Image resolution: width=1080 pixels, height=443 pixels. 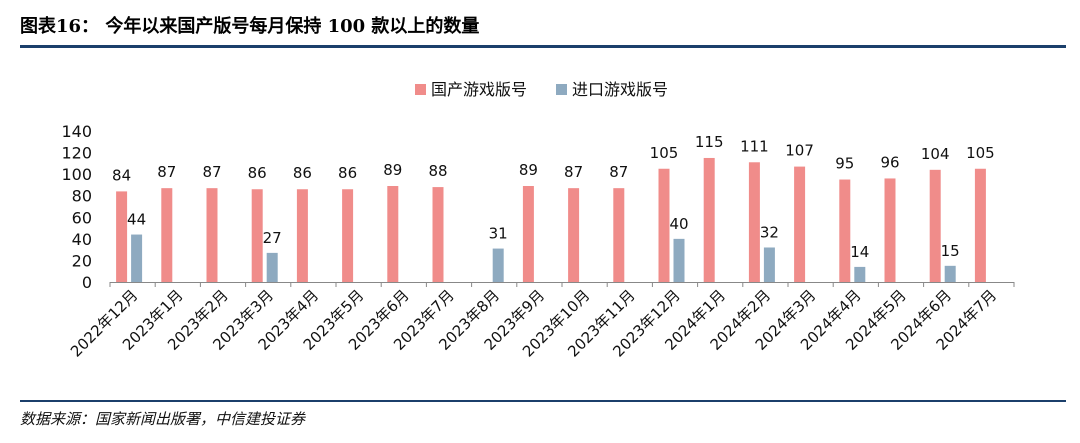 I want to click on y-tick-label: 80, so click(x=82, y=196).